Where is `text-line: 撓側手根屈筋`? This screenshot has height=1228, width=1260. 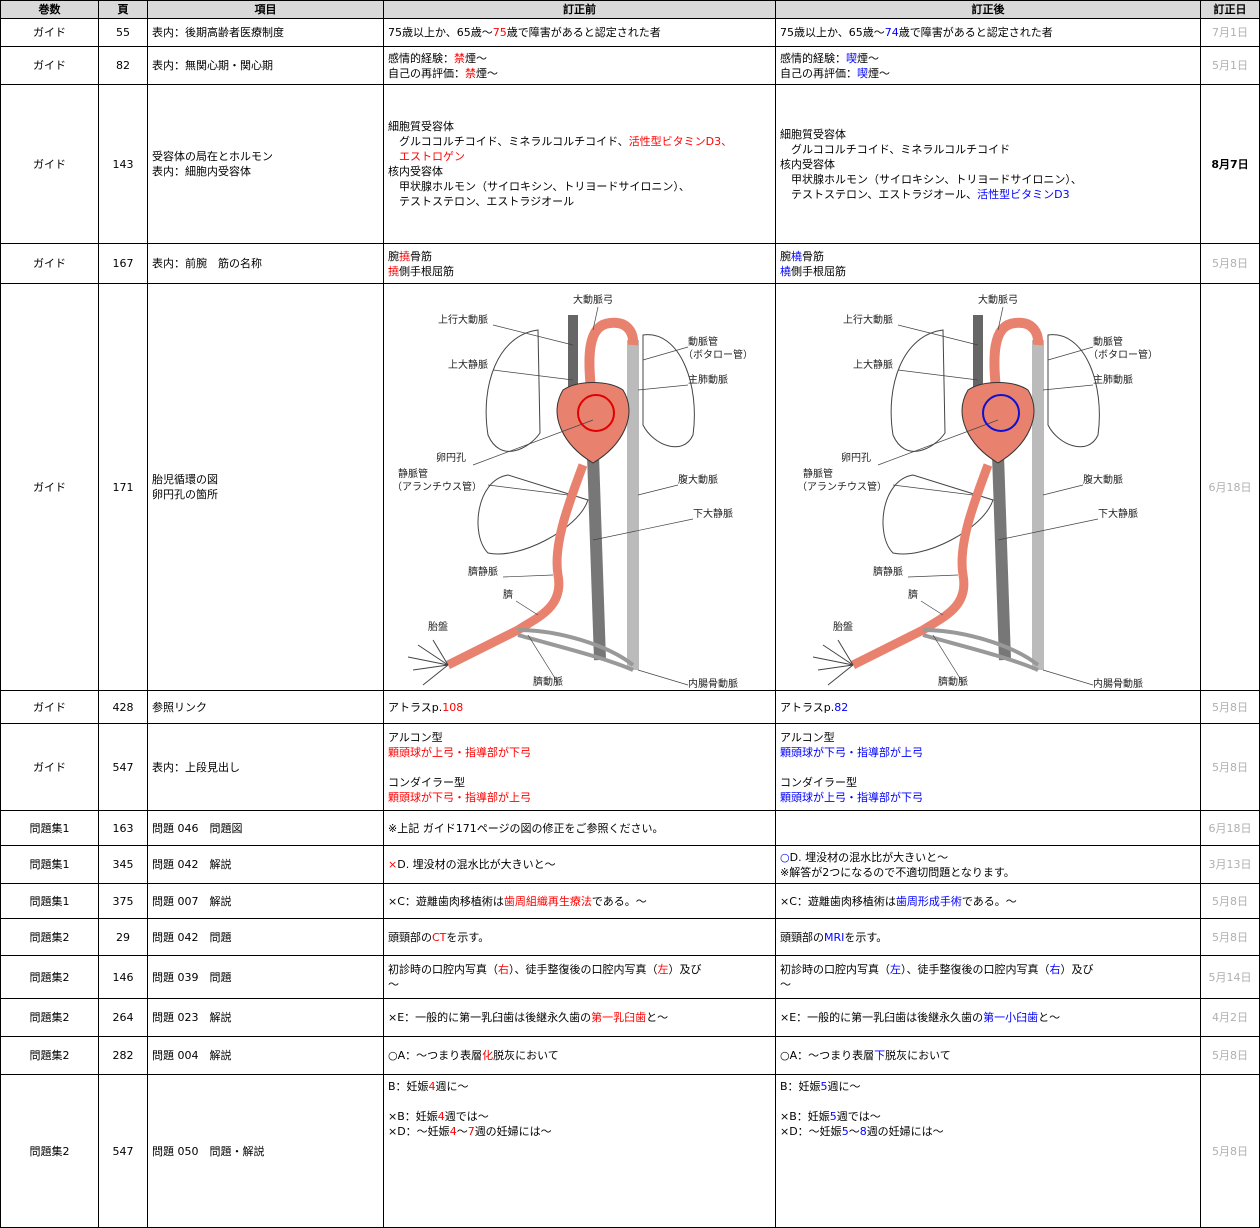 text-line: 撓側手根屈筋 is located at coordinates (579, 271).